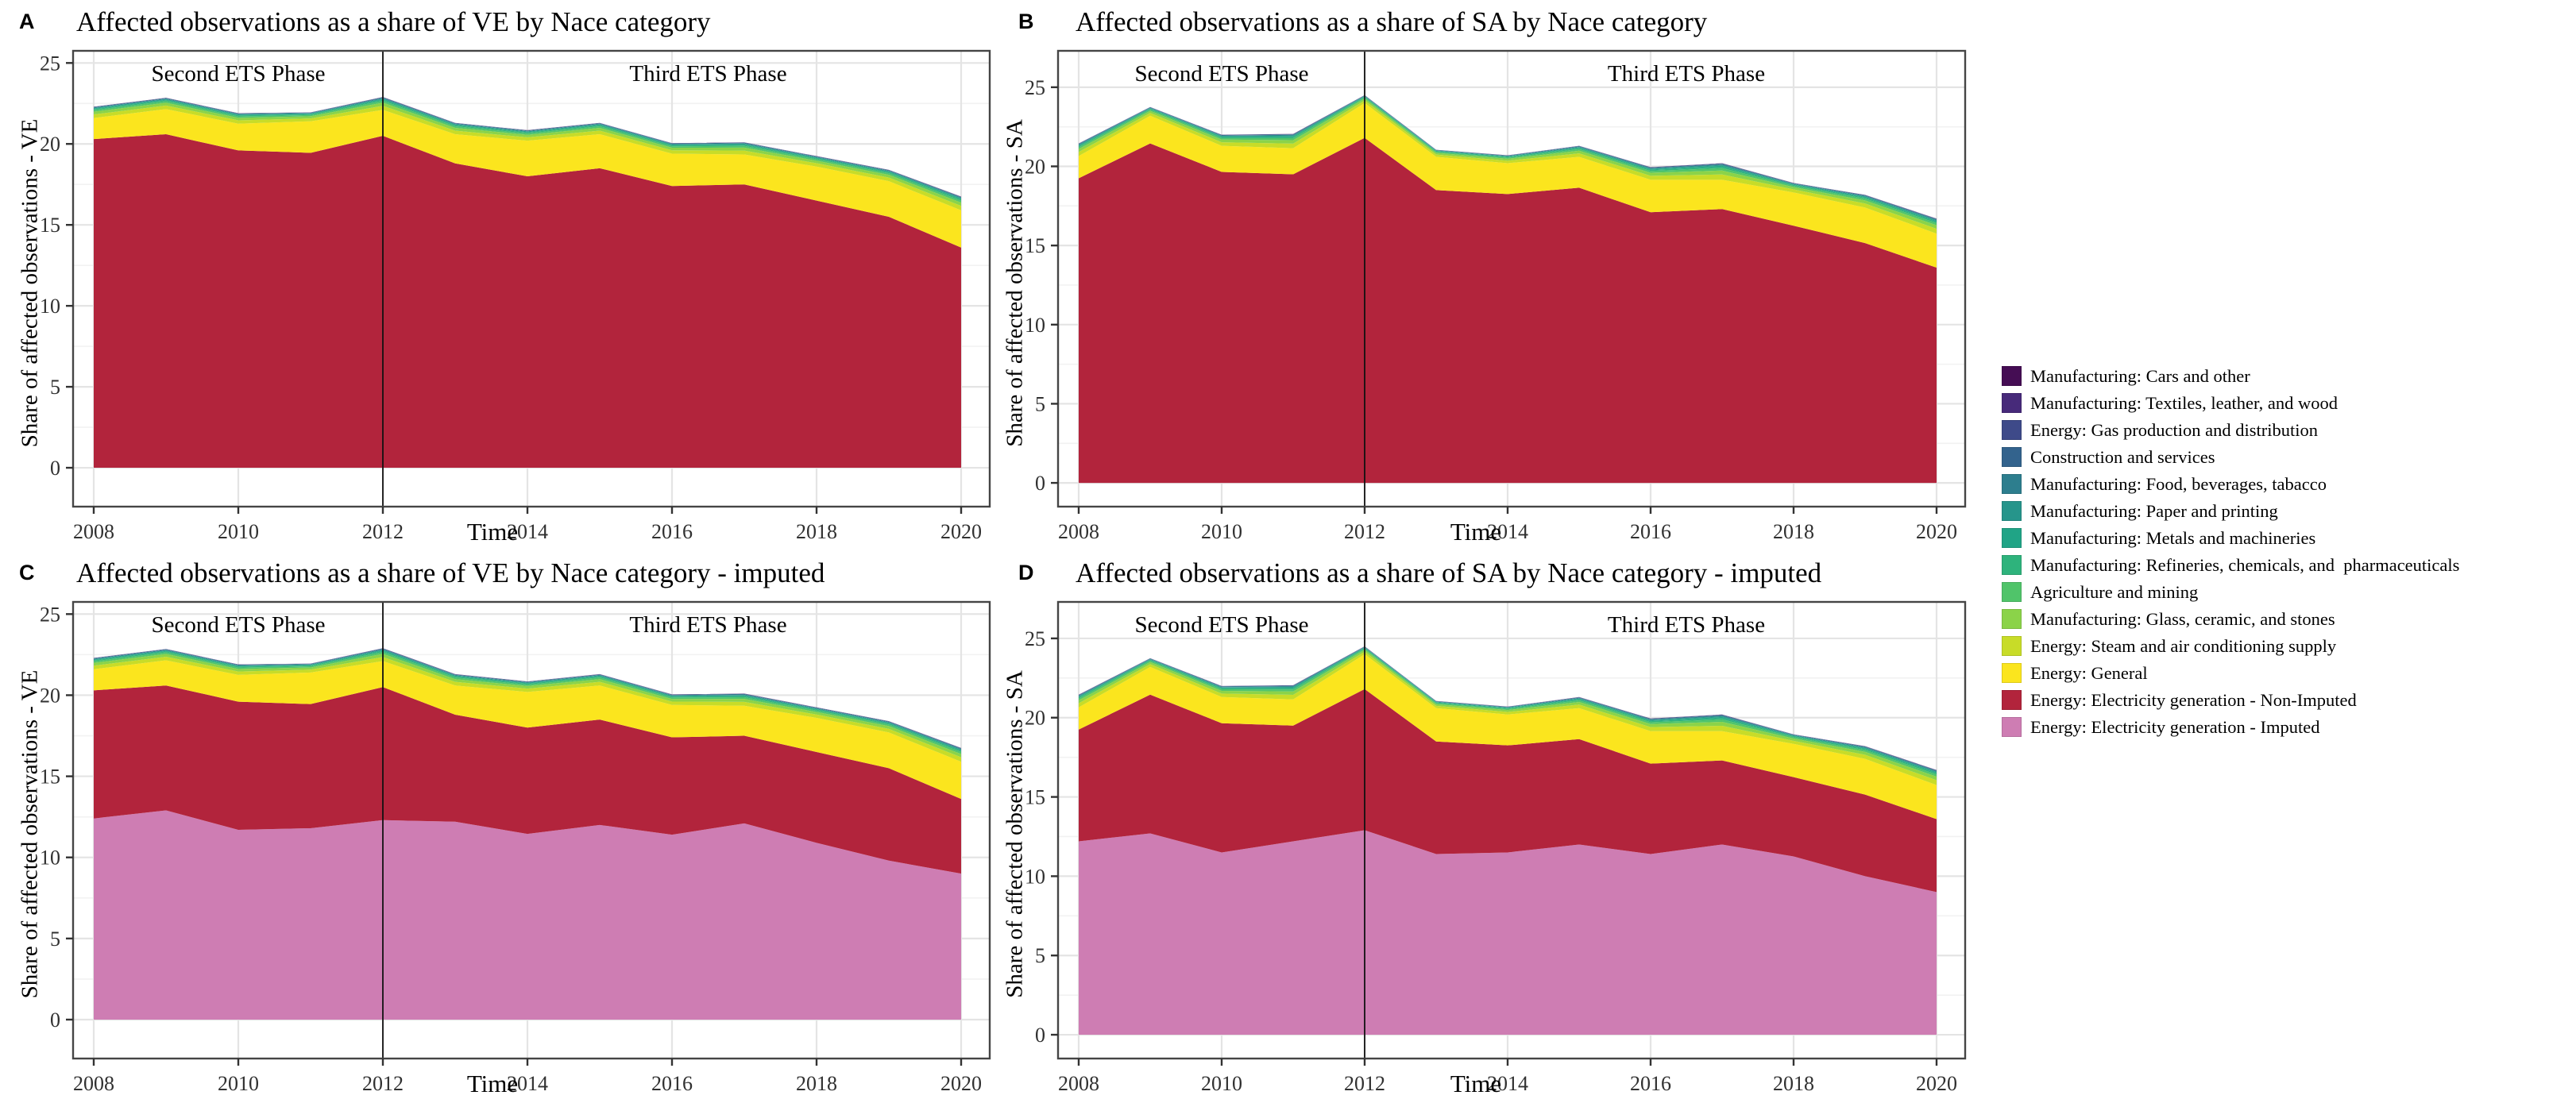 This screenshot has height=1103, width=2576. I want to click on legend-swatch-general, so click(2012, 673).